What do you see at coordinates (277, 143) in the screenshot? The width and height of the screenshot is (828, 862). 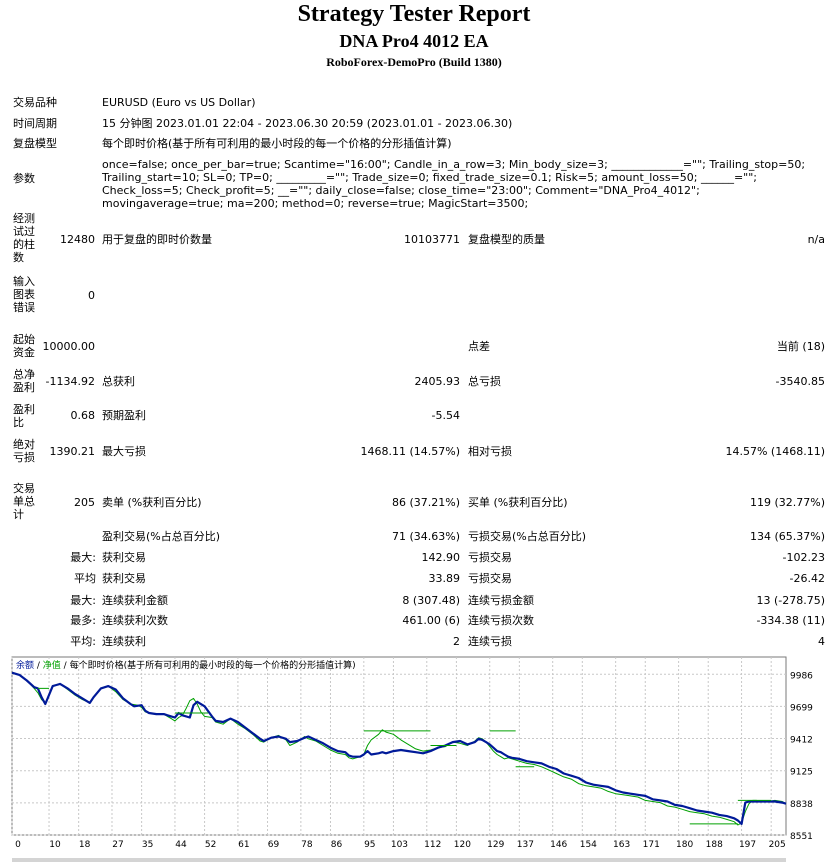 I see `model-value: 每个即时价格(基于所有可利用的最小时段的每一个价格的分形插值计算)` at bounding box center [277, 143].